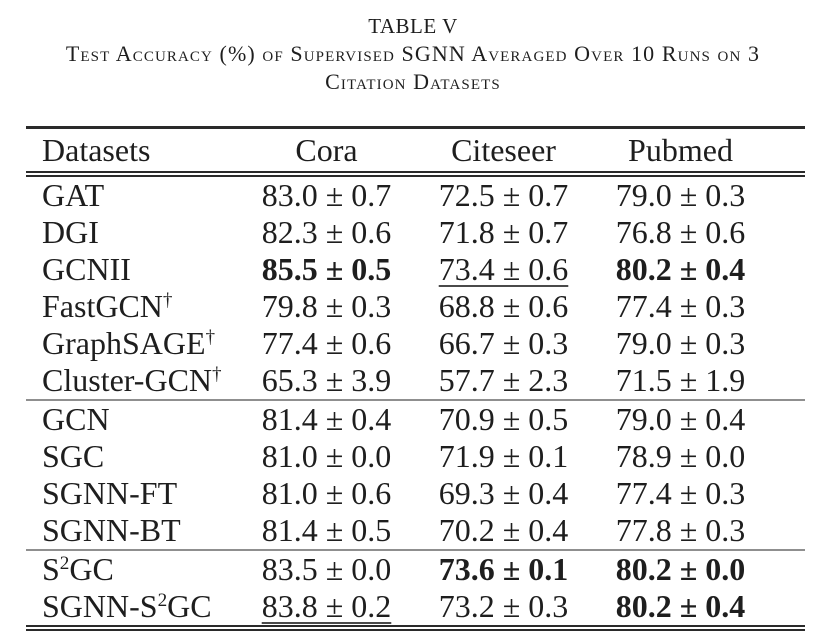 This screenshot has width=826, height=631. I want to click on dataset-name-cell: SGNN-FT, so click(110, 493).